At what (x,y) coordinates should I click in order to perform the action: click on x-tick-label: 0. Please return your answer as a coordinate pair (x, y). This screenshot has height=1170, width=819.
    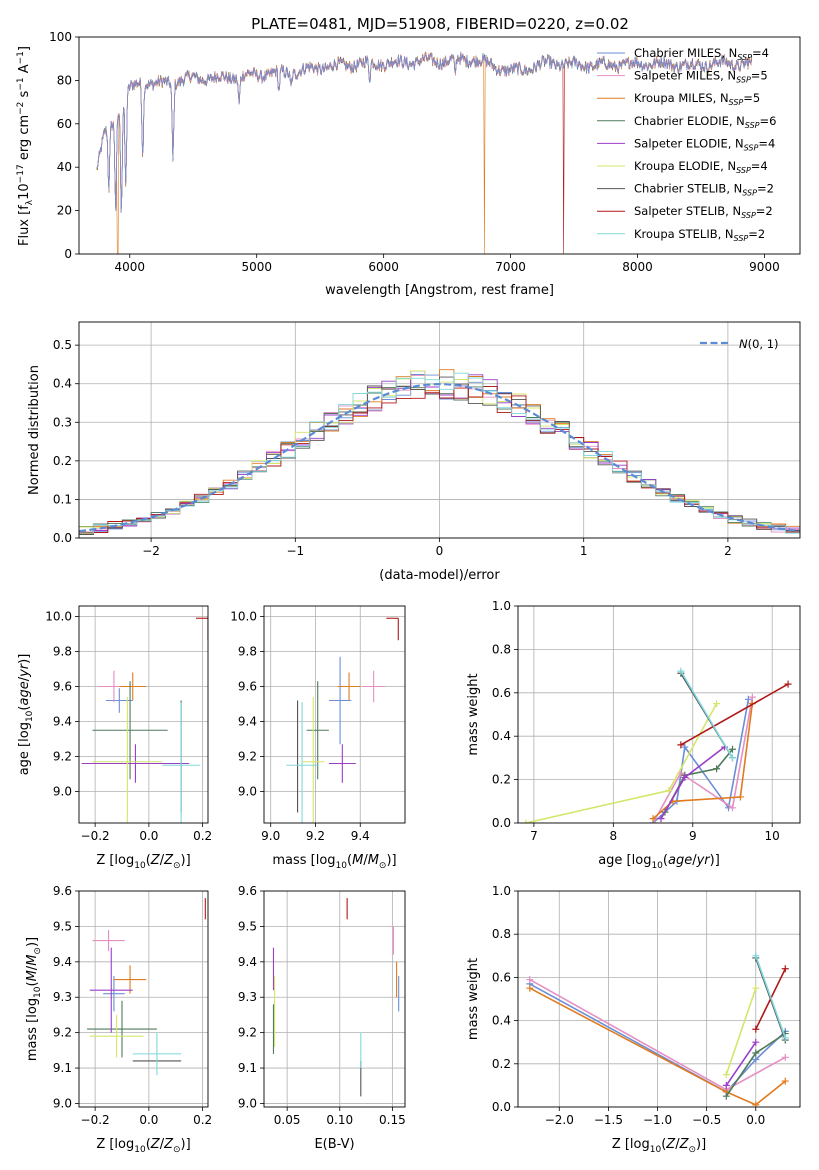
    Looking at the image, I should click on (440, 551).